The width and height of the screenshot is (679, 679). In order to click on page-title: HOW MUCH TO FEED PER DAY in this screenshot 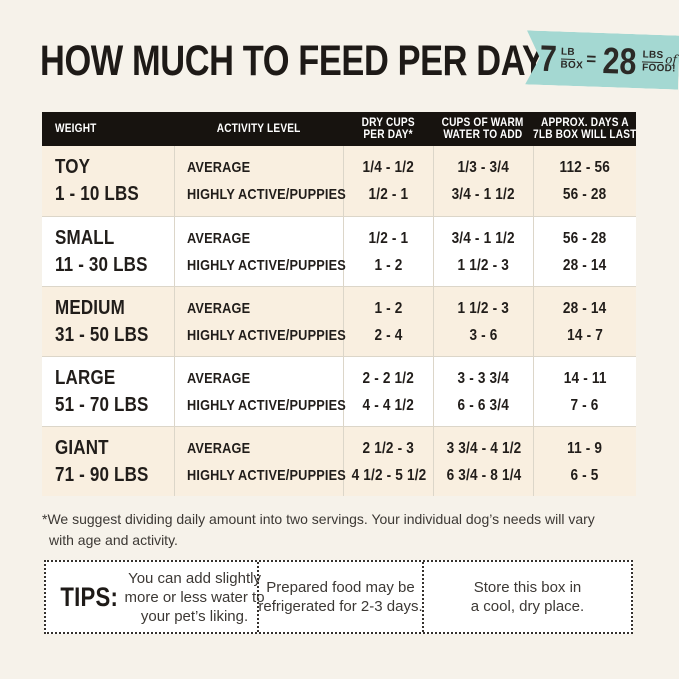, I will do `click(355, 61)`.